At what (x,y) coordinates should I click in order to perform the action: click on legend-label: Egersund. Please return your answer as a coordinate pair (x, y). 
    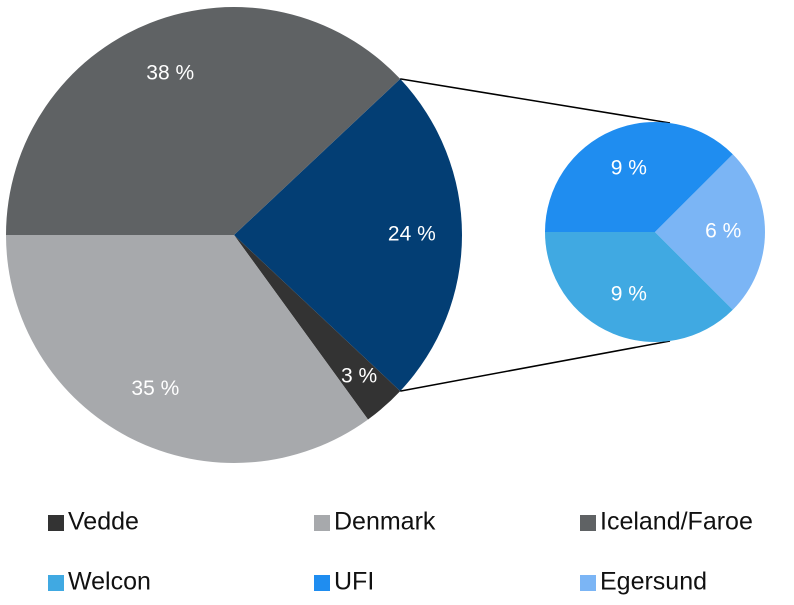
    Looking at the image, I should click on (653, 582).